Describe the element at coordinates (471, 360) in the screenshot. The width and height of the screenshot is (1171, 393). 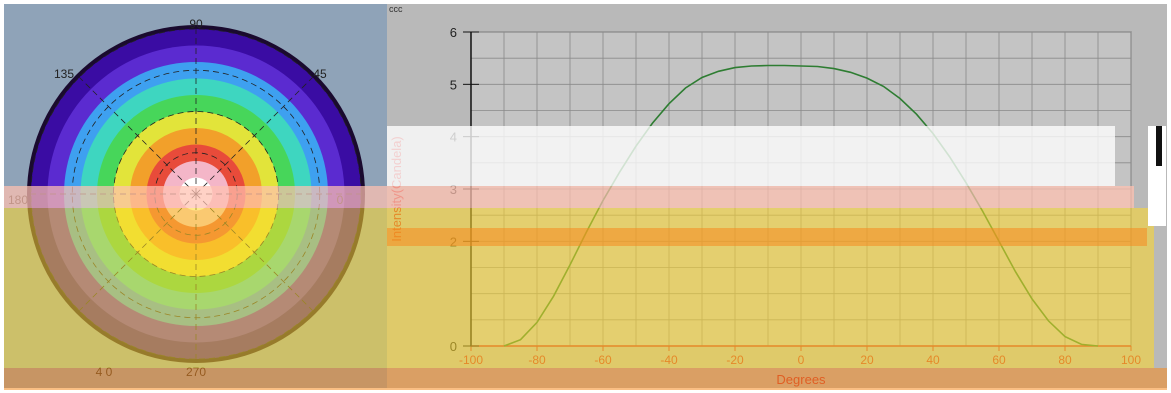
I see `x-tick-label: -100` at that location.